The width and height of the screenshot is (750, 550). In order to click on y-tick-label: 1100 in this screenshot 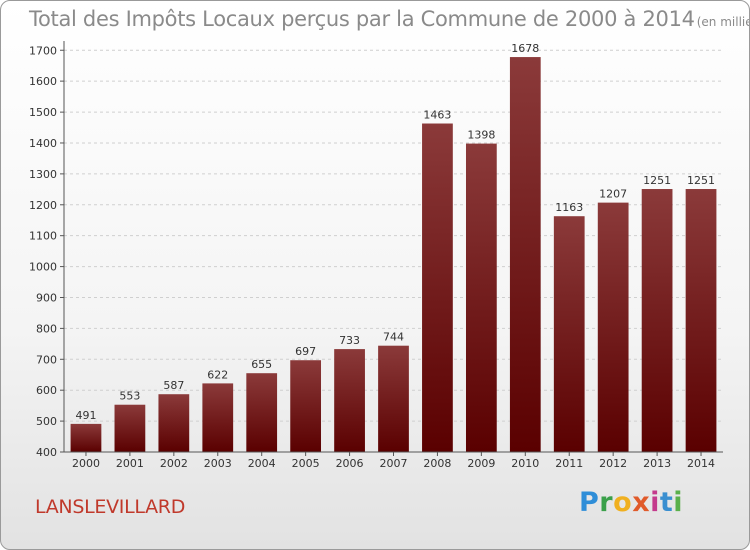, I will do `click(43, 236)`.